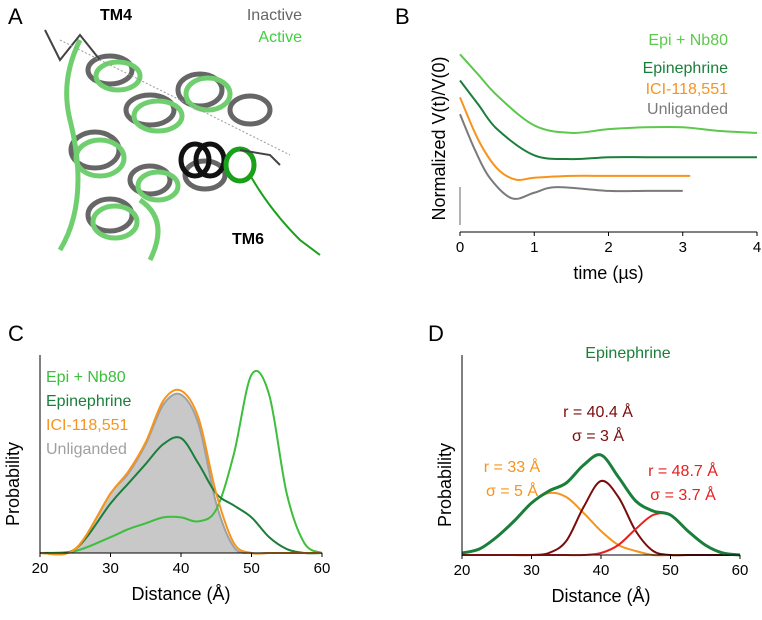  What do you see at coordinates (683, 494) in the screenshot?
I see `annotation: σ = 3.7 Å` at bounding box center [683, 494].